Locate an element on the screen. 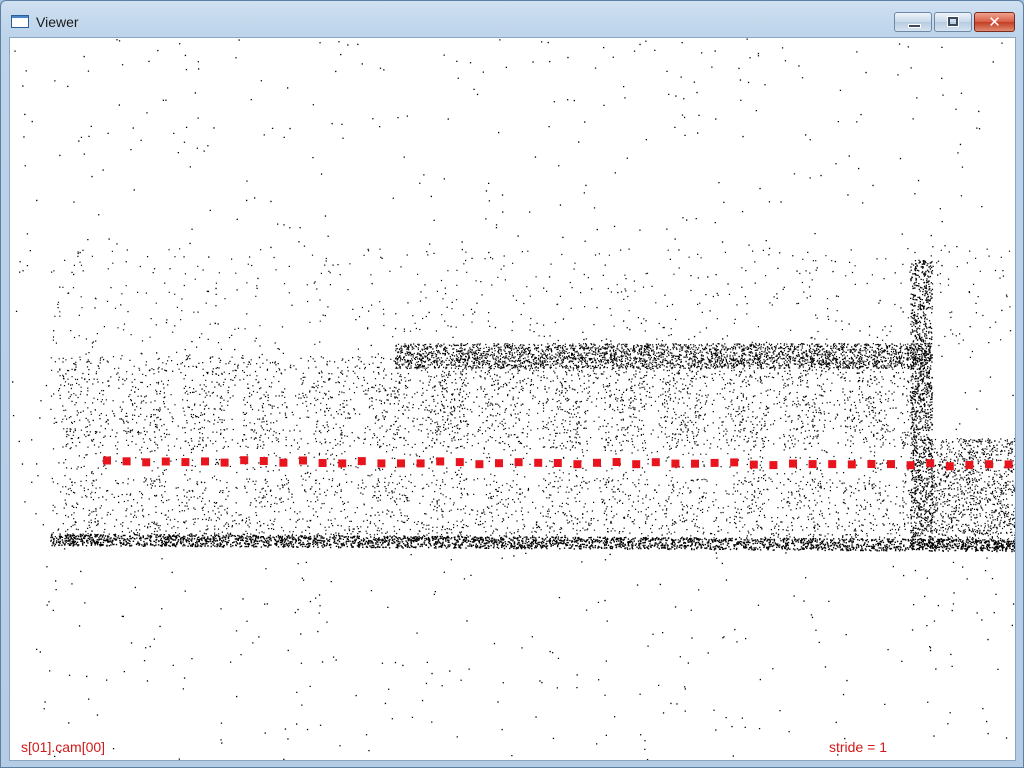 This screenshot has height=768, width=1024. maximize-icon is located at coordinates (953, 21).